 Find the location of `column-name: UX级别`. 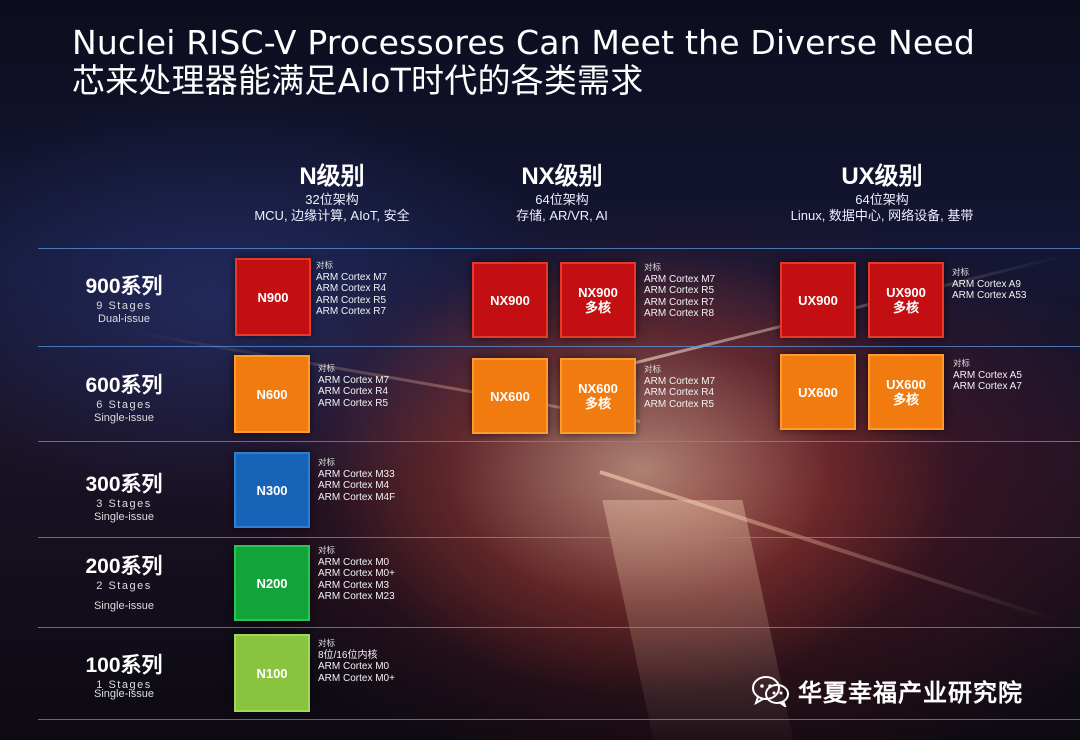

column-name: UX级别 is located at coordinates (882, 176).